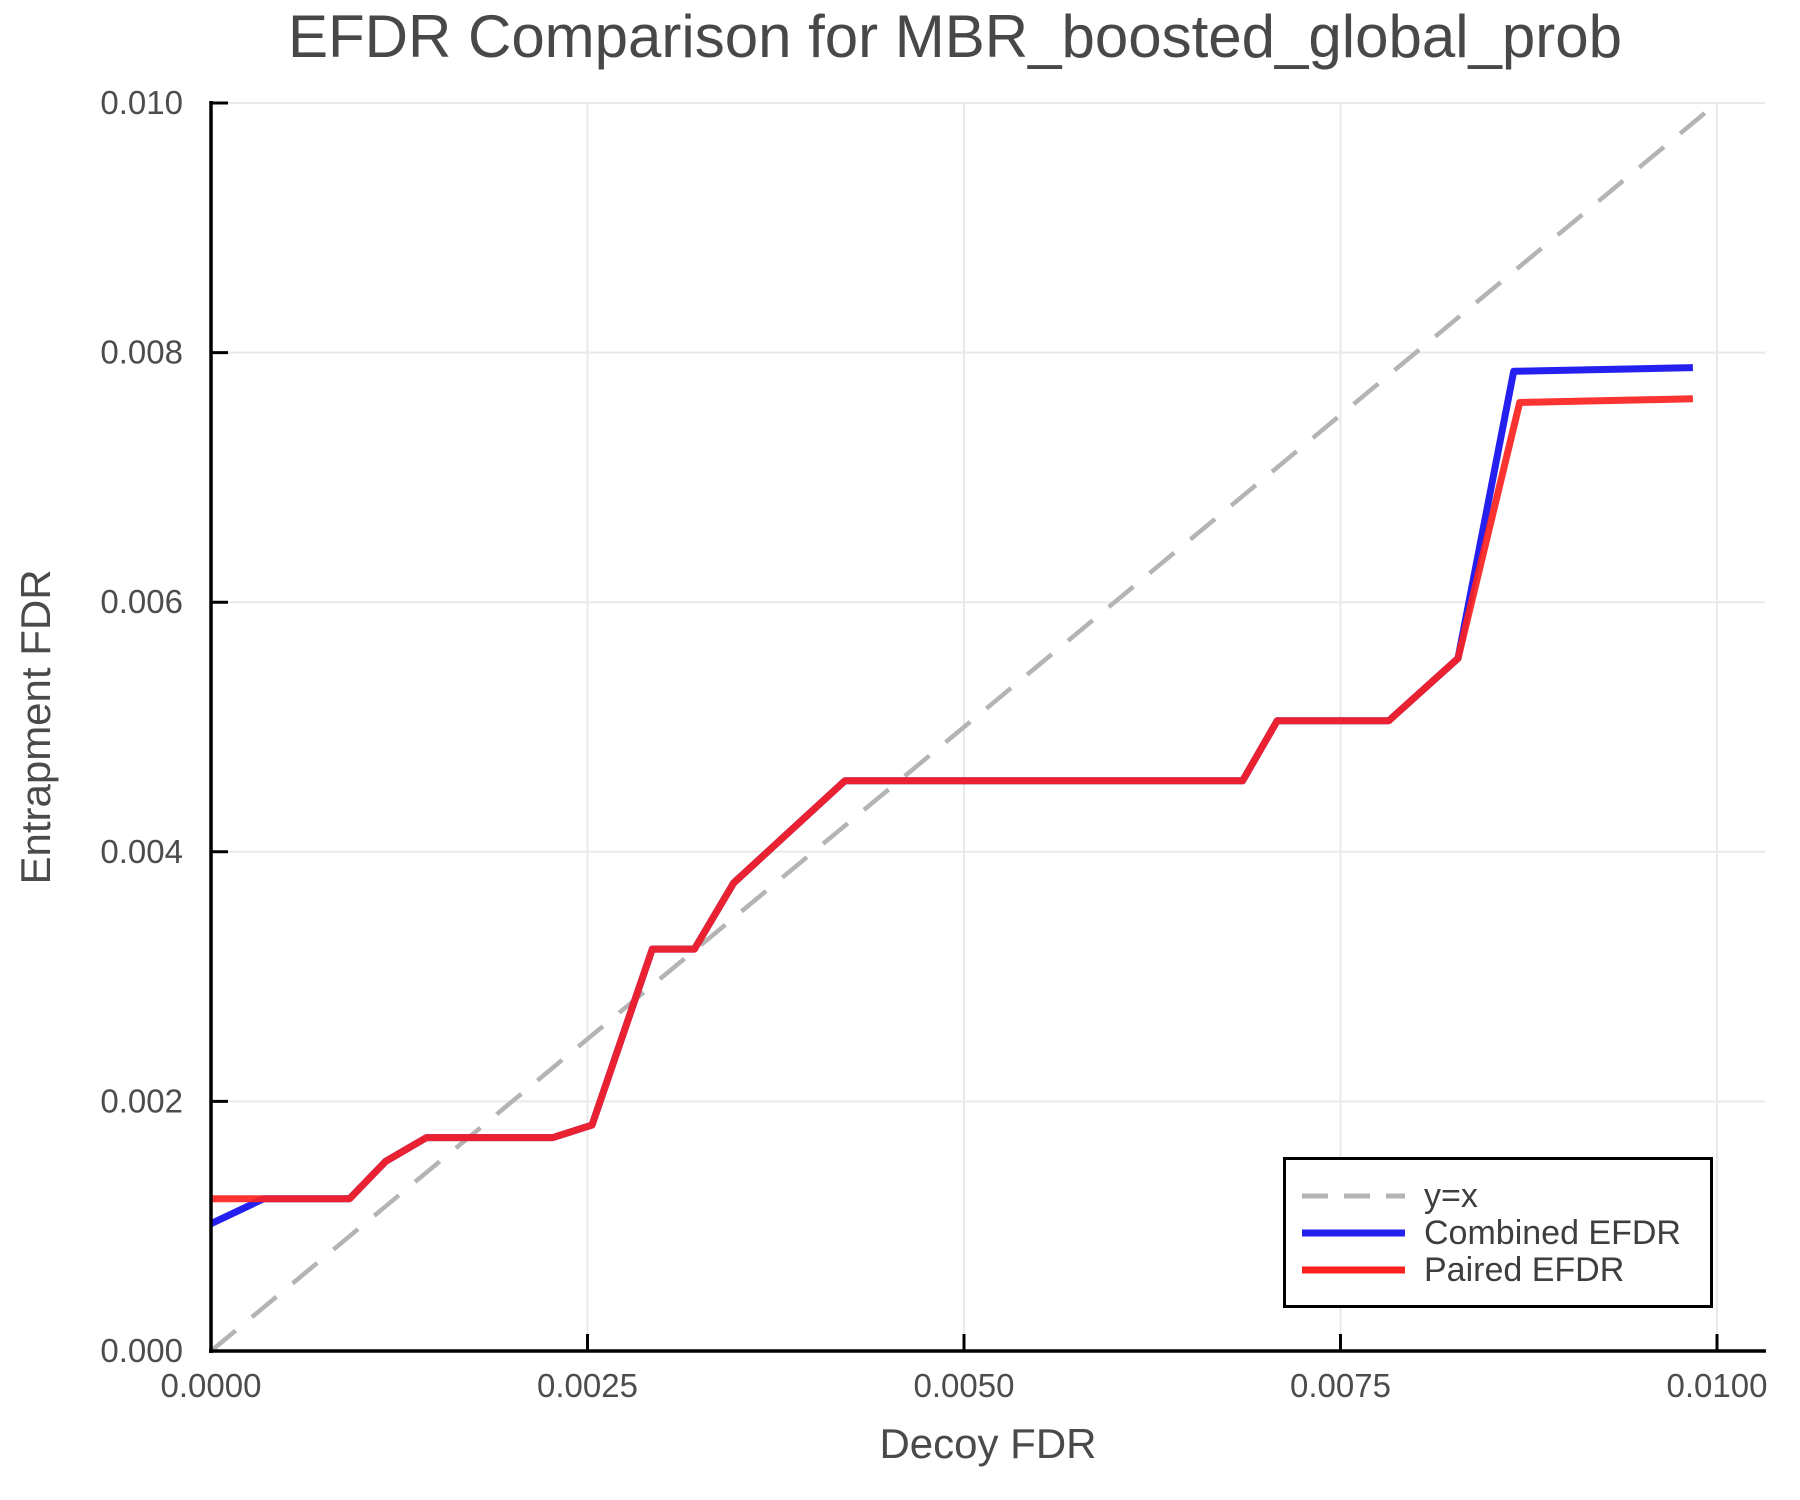  I want to click on paired-line-swatch, so click(1353, 1269).